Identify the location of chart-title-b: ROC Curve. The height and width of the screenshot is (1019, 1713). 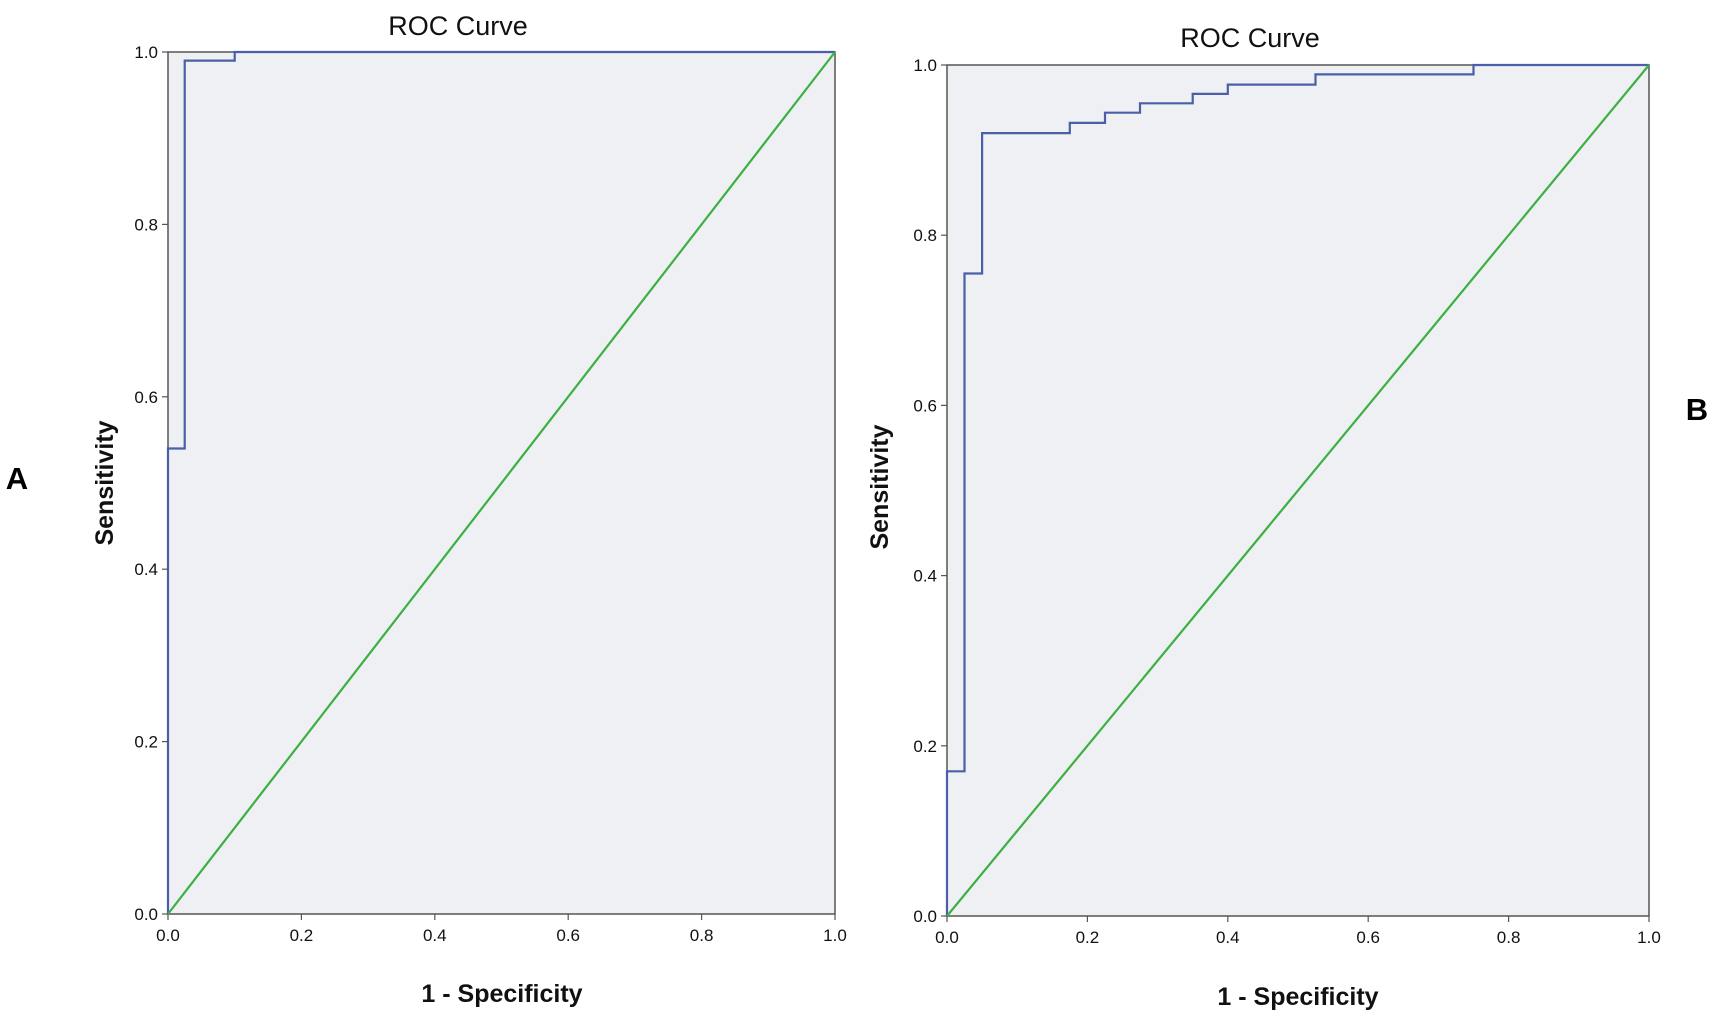
(1250, 38).